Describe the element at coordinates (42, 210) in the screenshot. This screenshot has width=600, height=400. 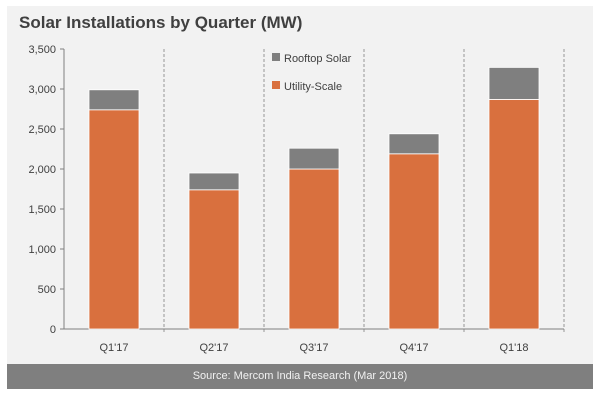
I see `y-tick-label: 1,500` at that location.